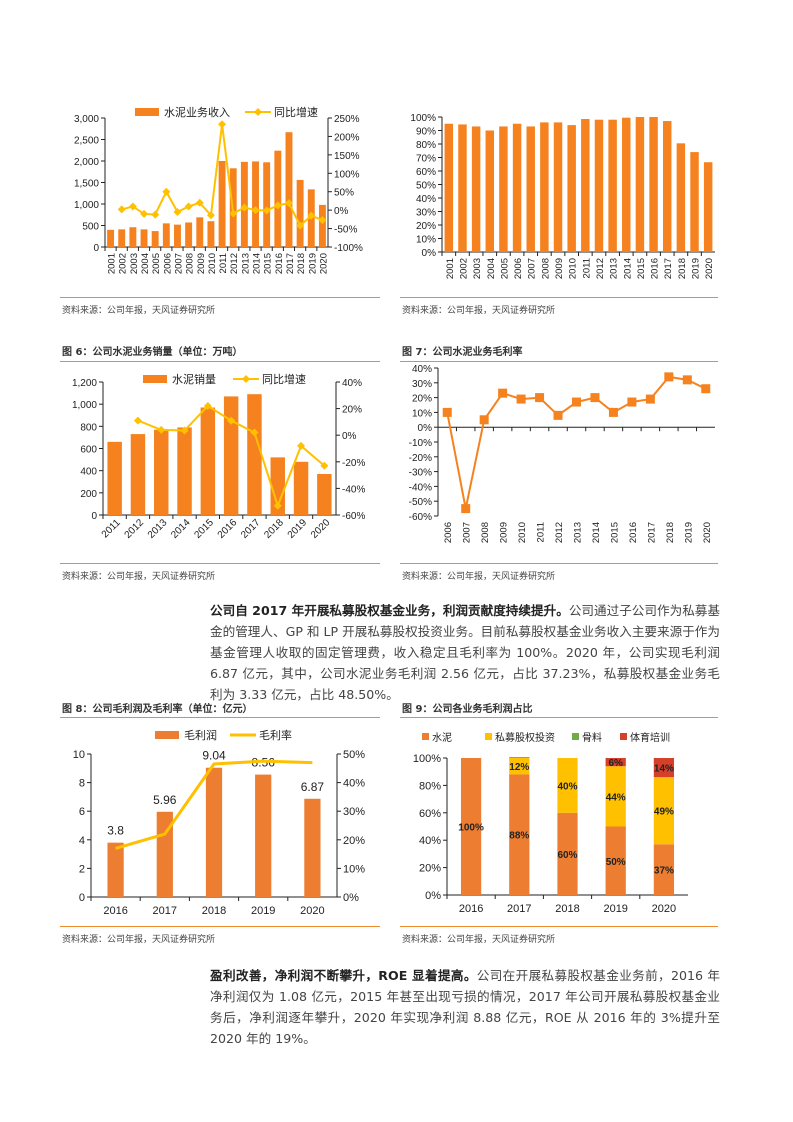 Image resolution: width=793 pixels, height=1122 pixels. Describe the element at coordinates (522, 532) in the screenshot. I see `x-tick-label: 2010` at that location.